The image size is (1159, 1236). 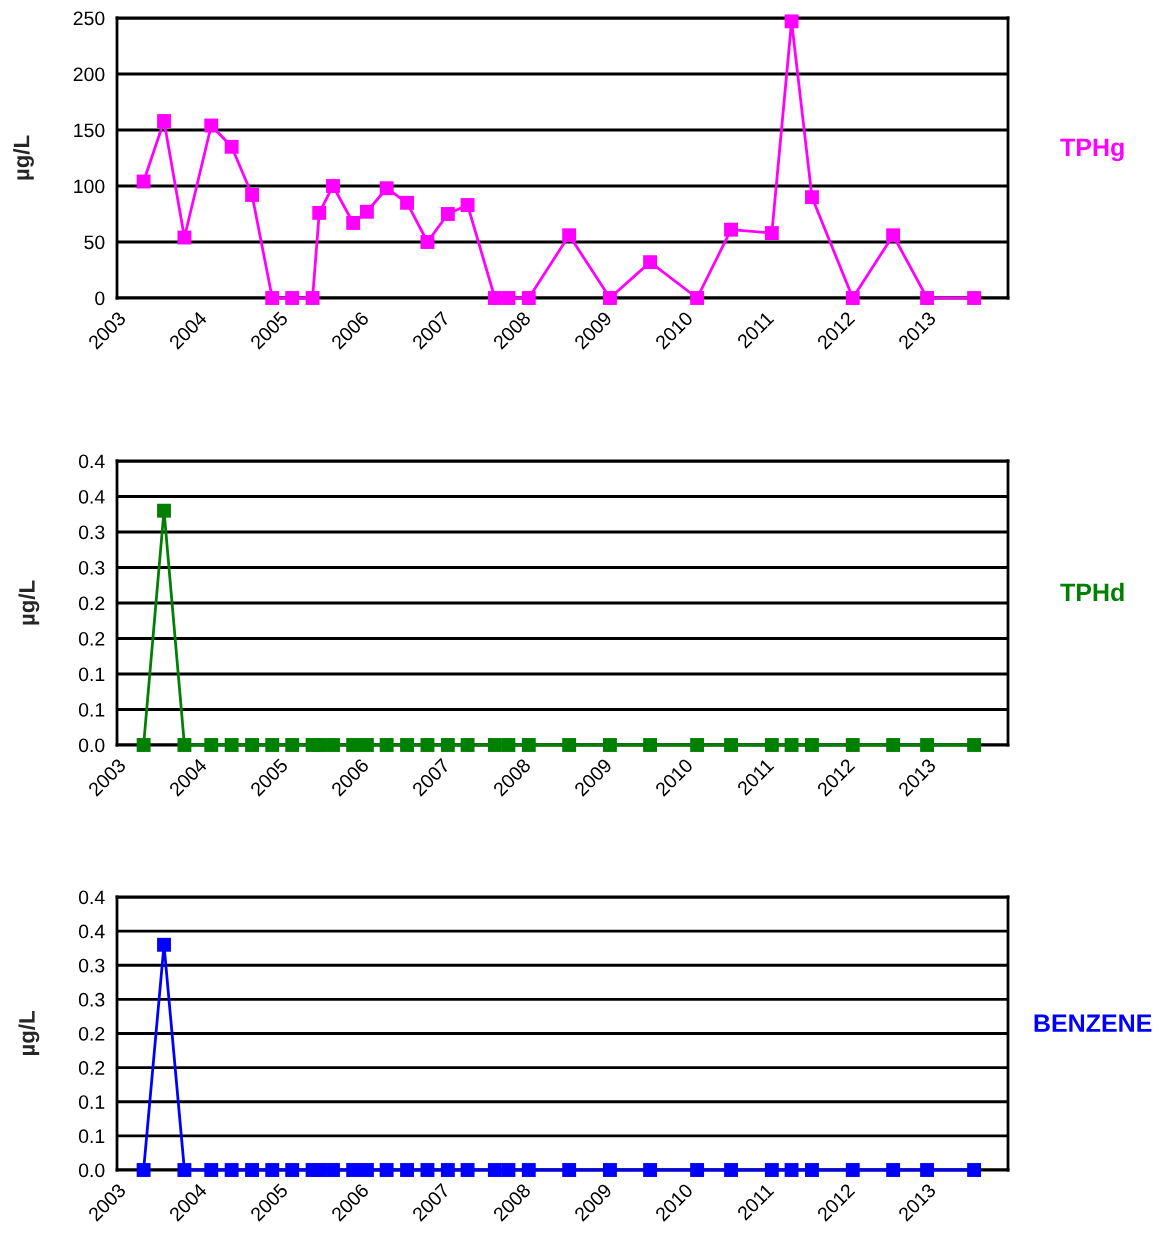 I want to click on y-tick-label: 50, so click(x=94, y=242).